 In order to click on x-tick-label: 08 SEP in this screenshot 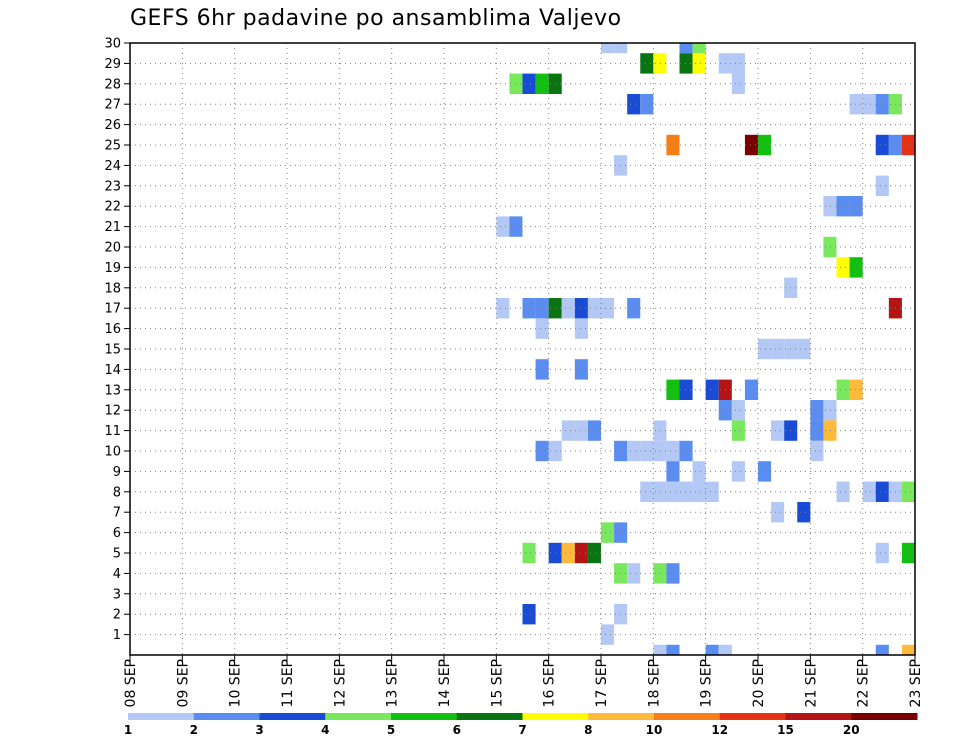, I will do `click(131, 683)`.